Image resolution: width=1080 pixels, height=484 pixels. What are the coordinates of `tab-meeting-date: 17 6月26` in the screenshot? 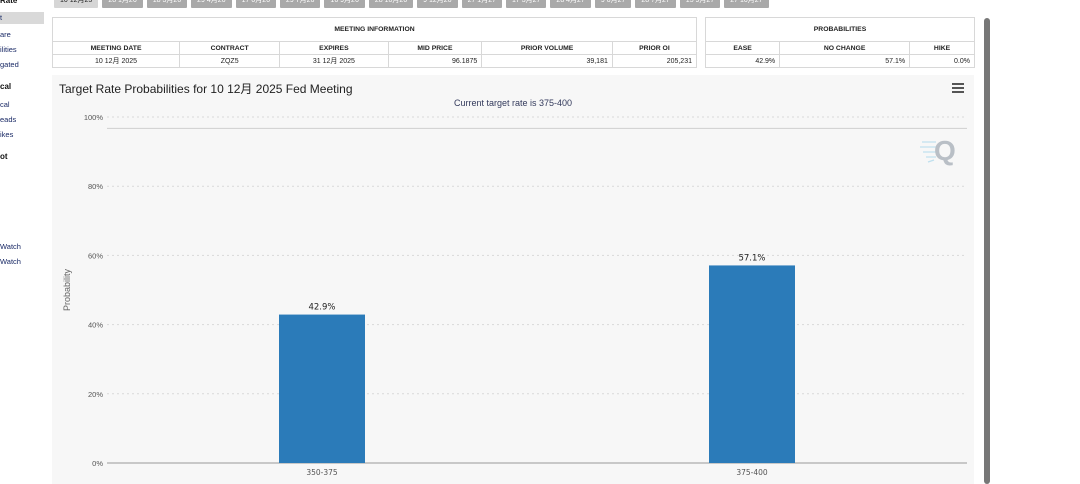 It's located at (255, 4).